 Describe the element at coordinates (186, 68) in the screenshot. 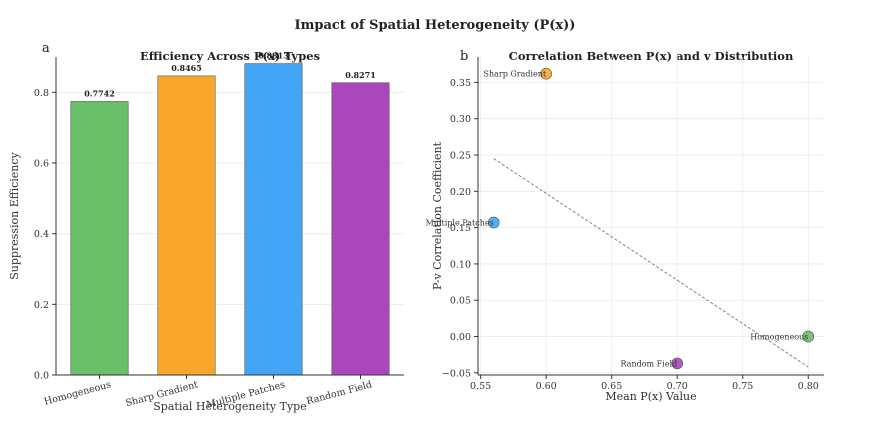

I see `bar-value-label: 0.8465` at that location.